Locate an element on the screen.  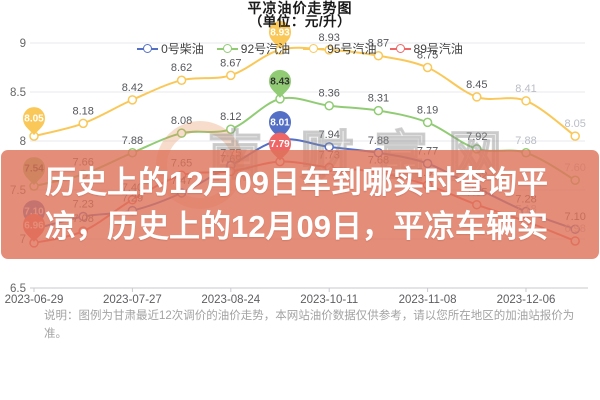
legend-item-0号柴油: 0号柴油 is located at coordinates (170, 48).